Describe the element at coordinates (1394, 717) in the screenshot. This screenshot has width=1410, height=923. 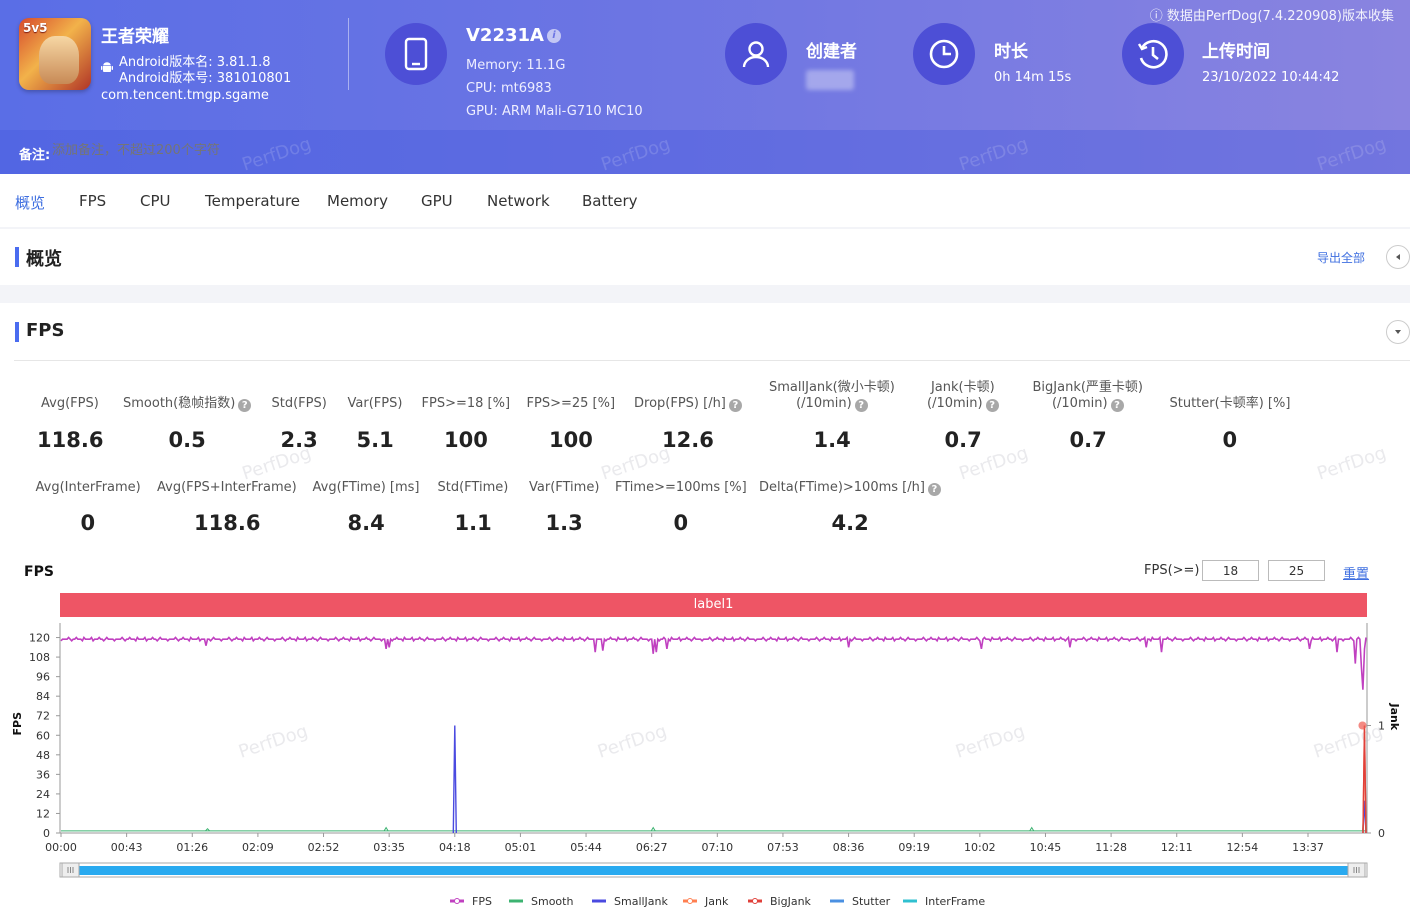
I see `y-right-axis-label: Jank` at that location.